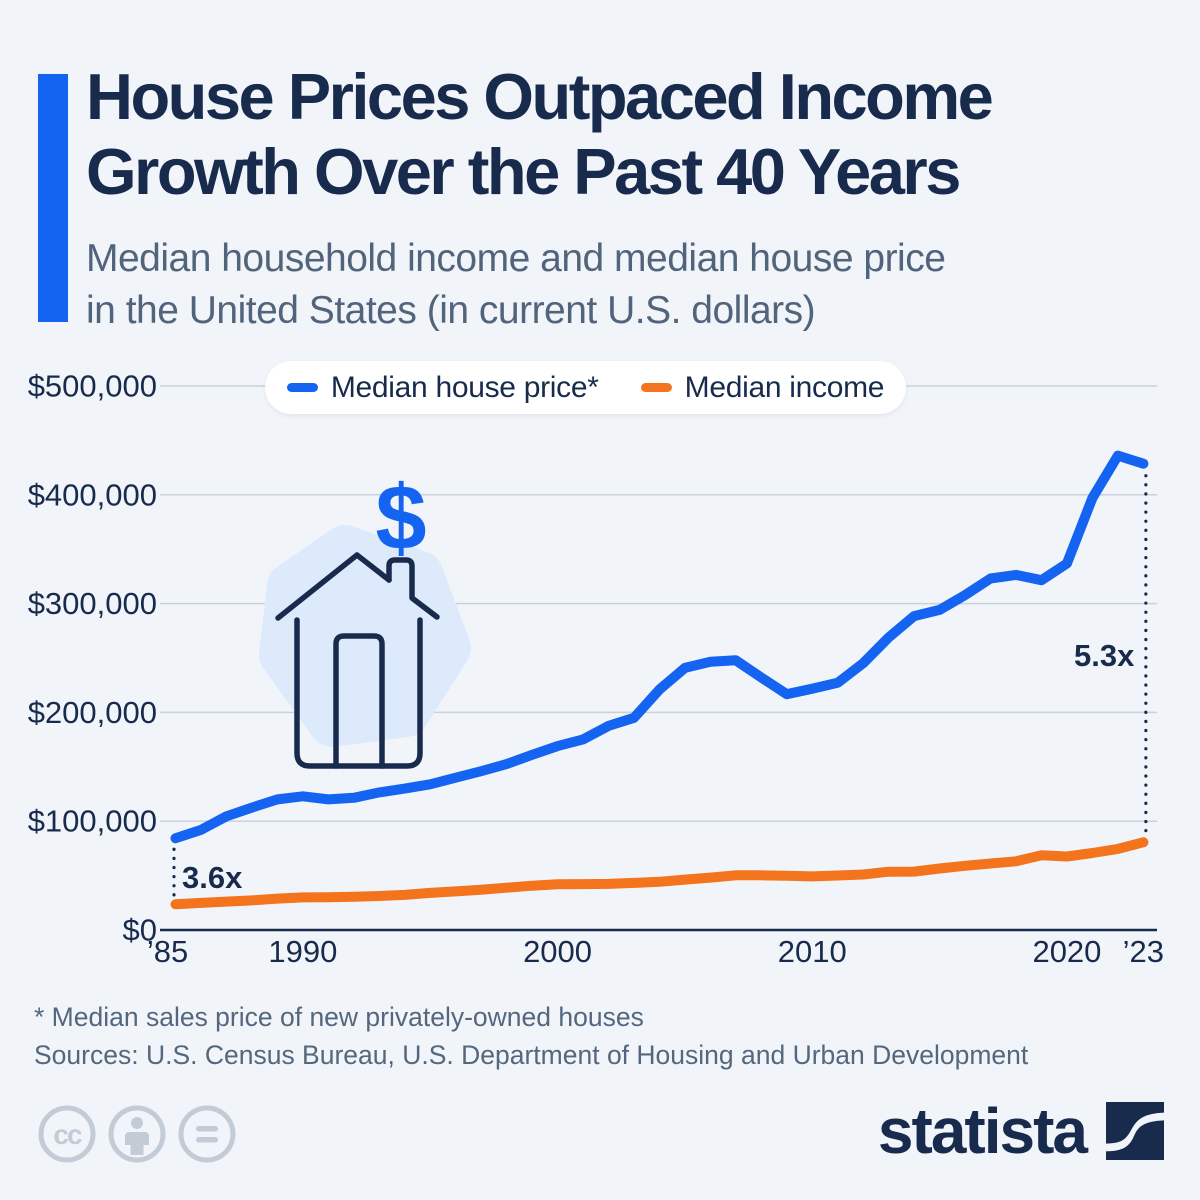 The image size is (1200, 1200). Describe the element at coordinates (659, 873) in the screenshot. I see `income-line` at that location.